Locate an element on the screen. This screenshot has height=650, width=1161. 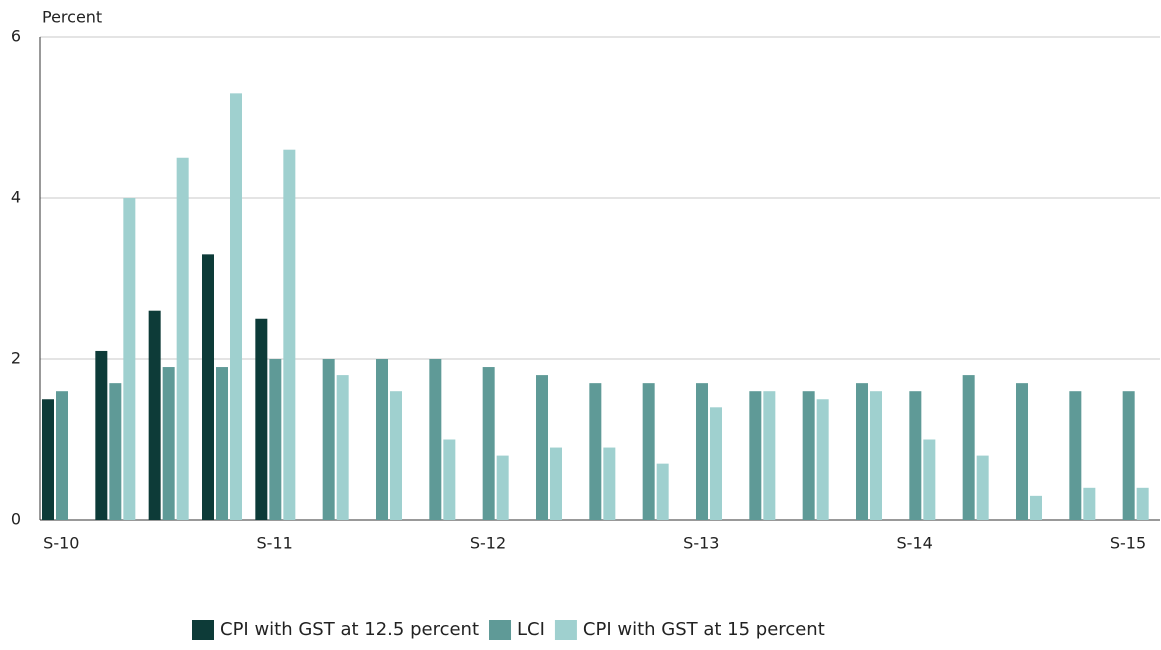
x-tick-label: S-11 is located at coordinates (275, 543).